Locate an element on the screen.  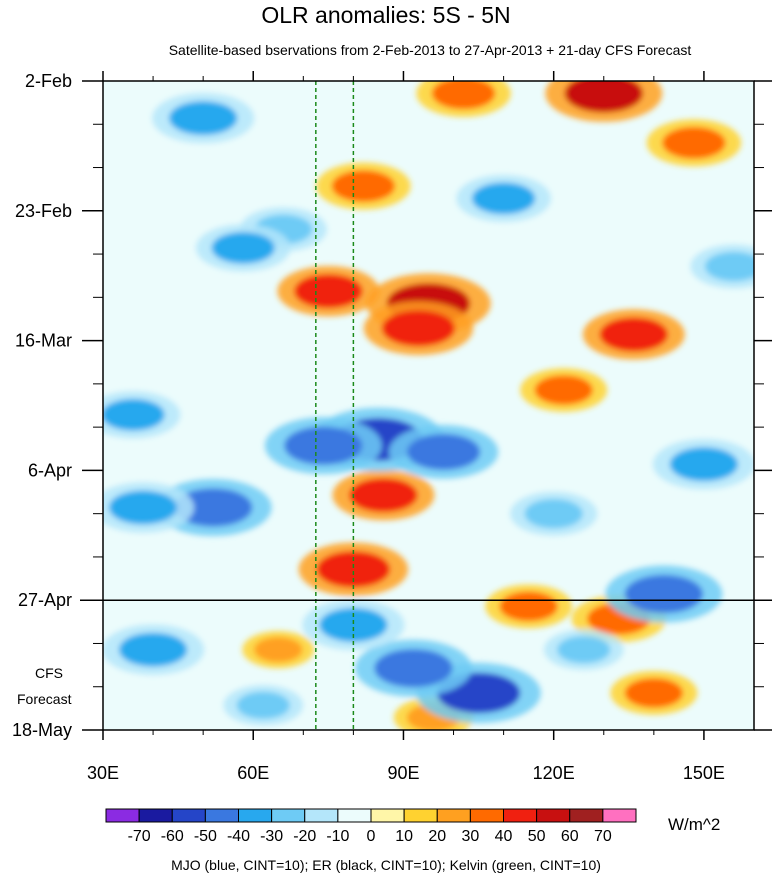
colorbar-label: -70 is located at coordinates (139, 836).